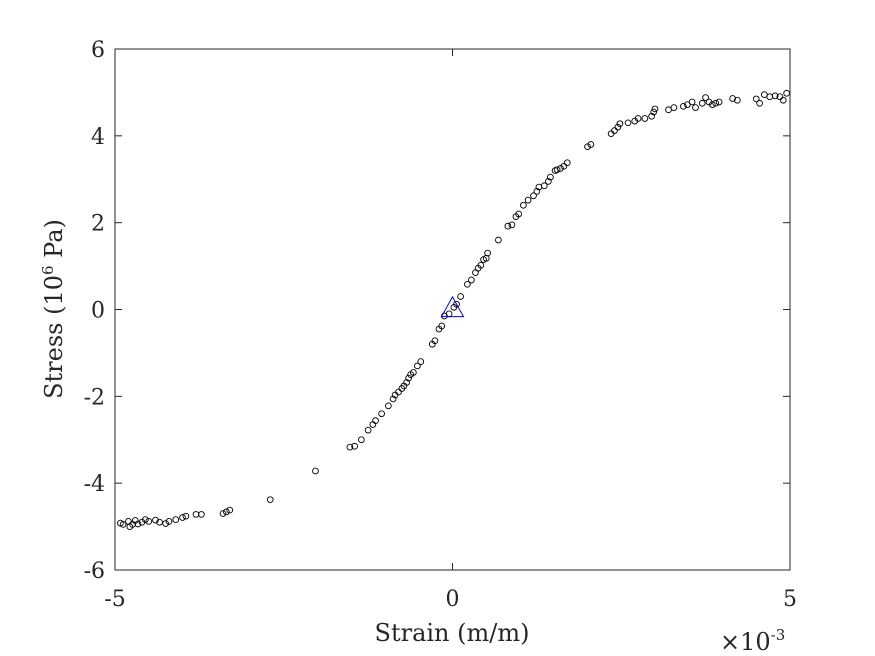 The image size is (875, 656). Describe the element at coordinates (98, 224) in the screenshot. I see `y-tick-label: 2` at that location.